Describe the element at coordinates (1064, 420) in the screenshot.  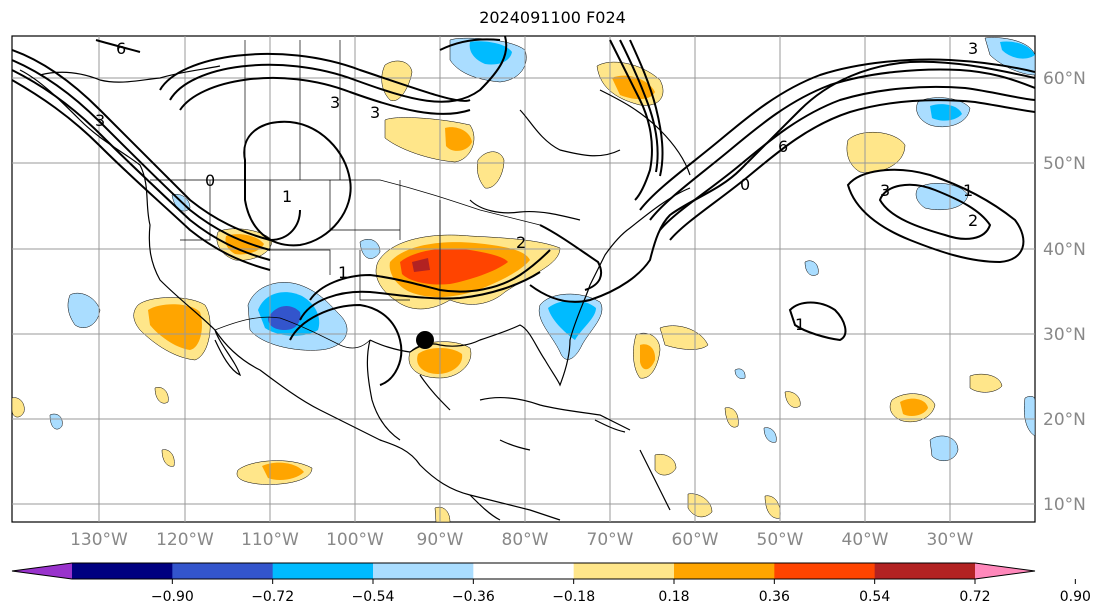
I see `lat-label: 20°N` at that location.